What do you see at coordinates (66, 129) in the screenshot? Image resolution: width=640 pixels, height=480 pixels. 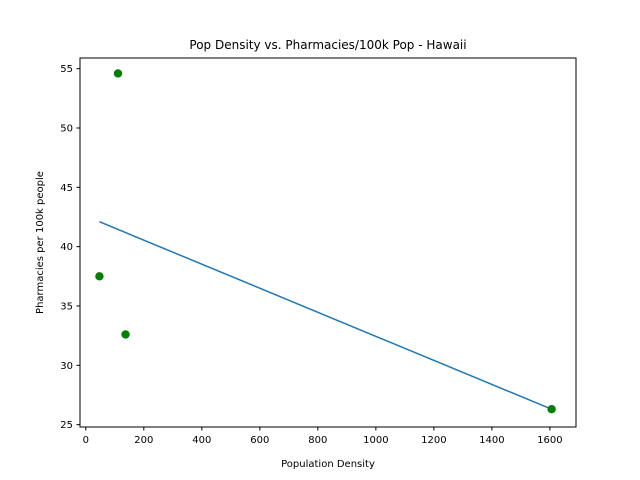 I see `y-tick-label: 50` at bounding box center [66, 129].